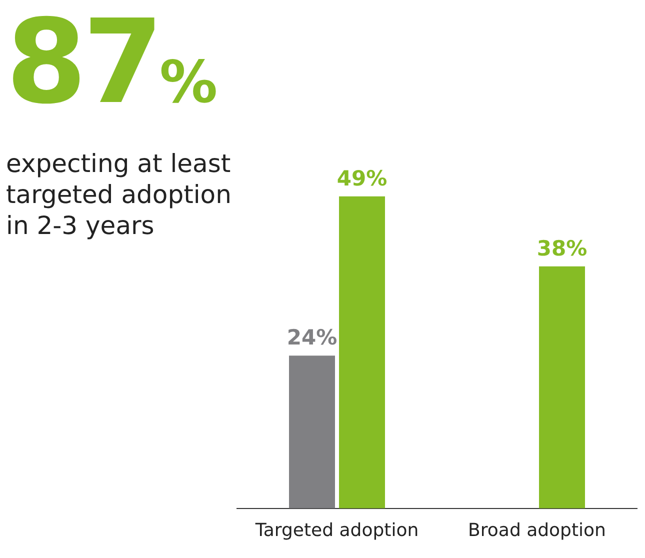 The image size is (645, 558). What do you see at coordinates (312, 338) in the screenshot?
I see `data-label: 24%` at bounding box center [312, 338].